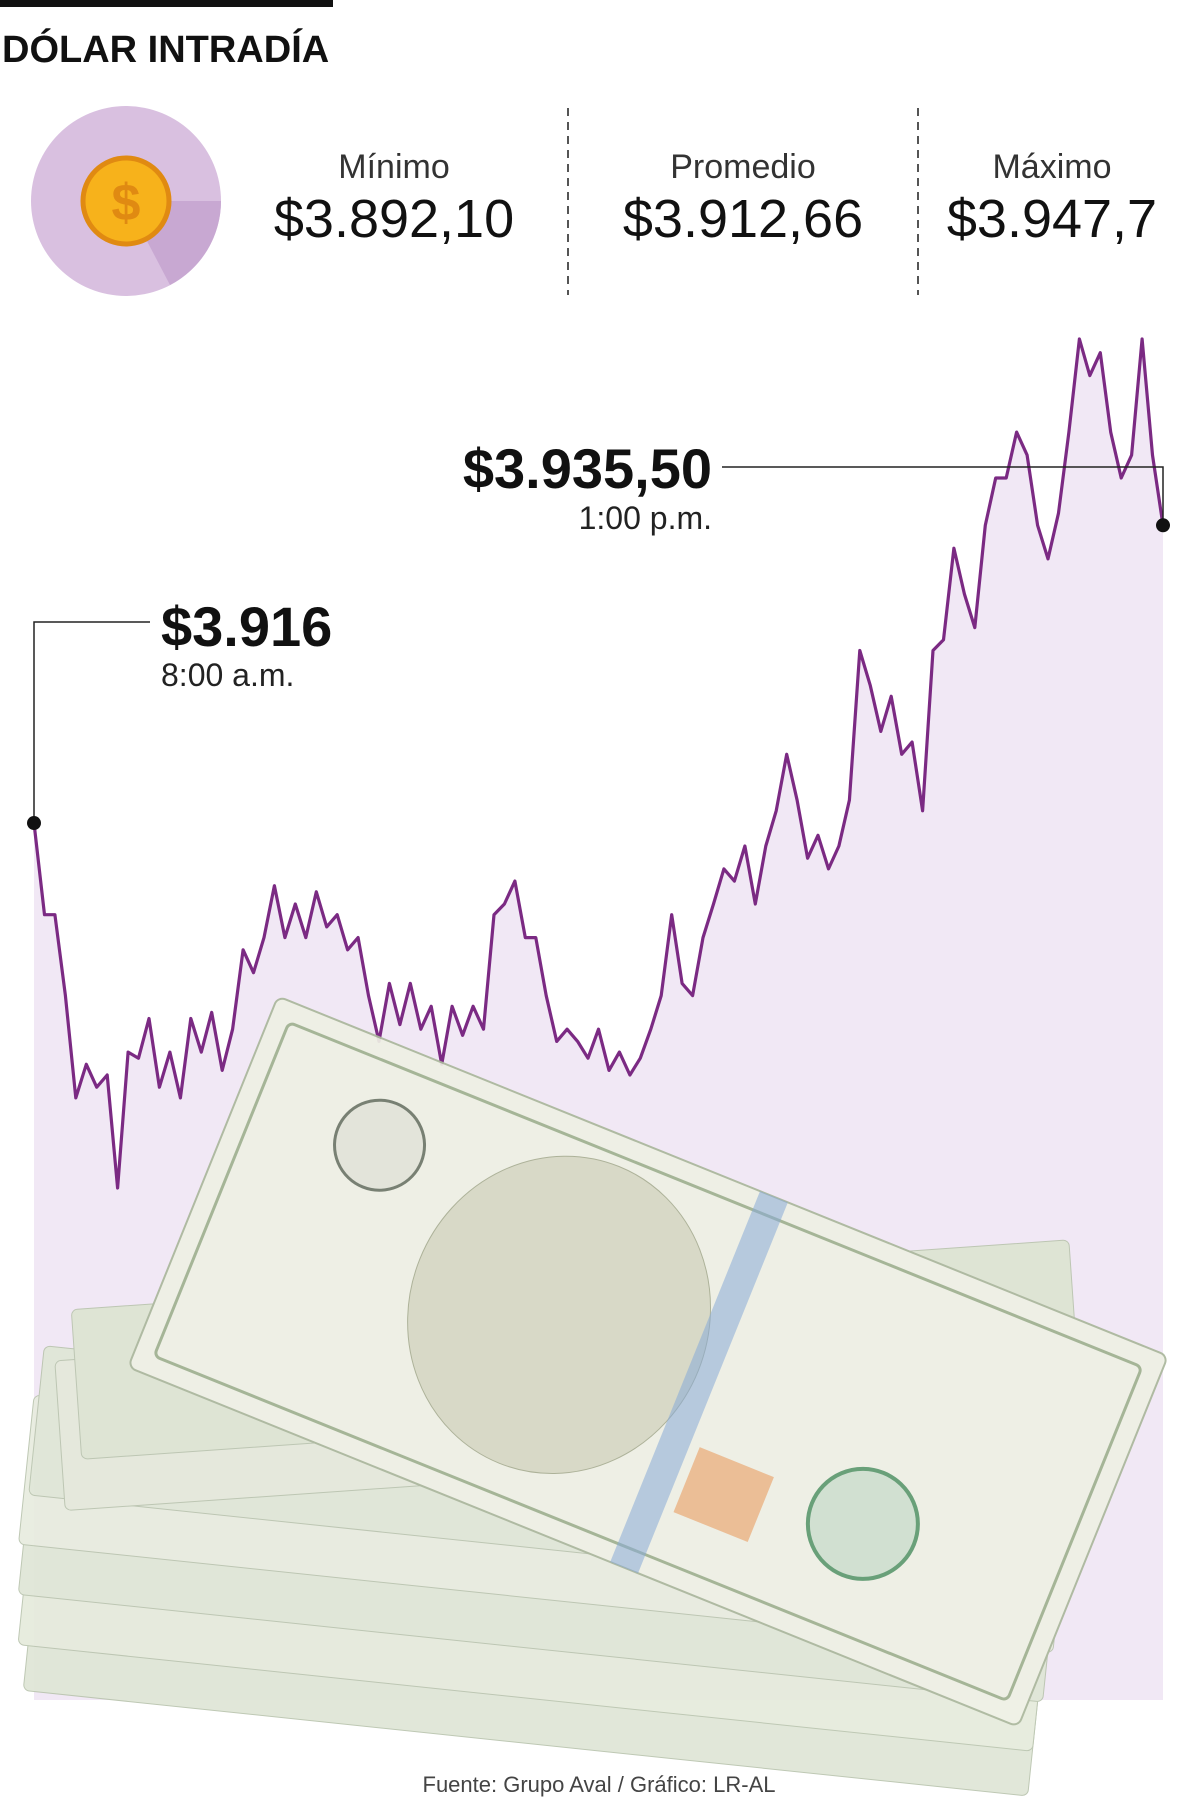  Describe the element at coordinates (1052, 219) in the screenshot. I see `stat-value: $3.947,7` at that location.